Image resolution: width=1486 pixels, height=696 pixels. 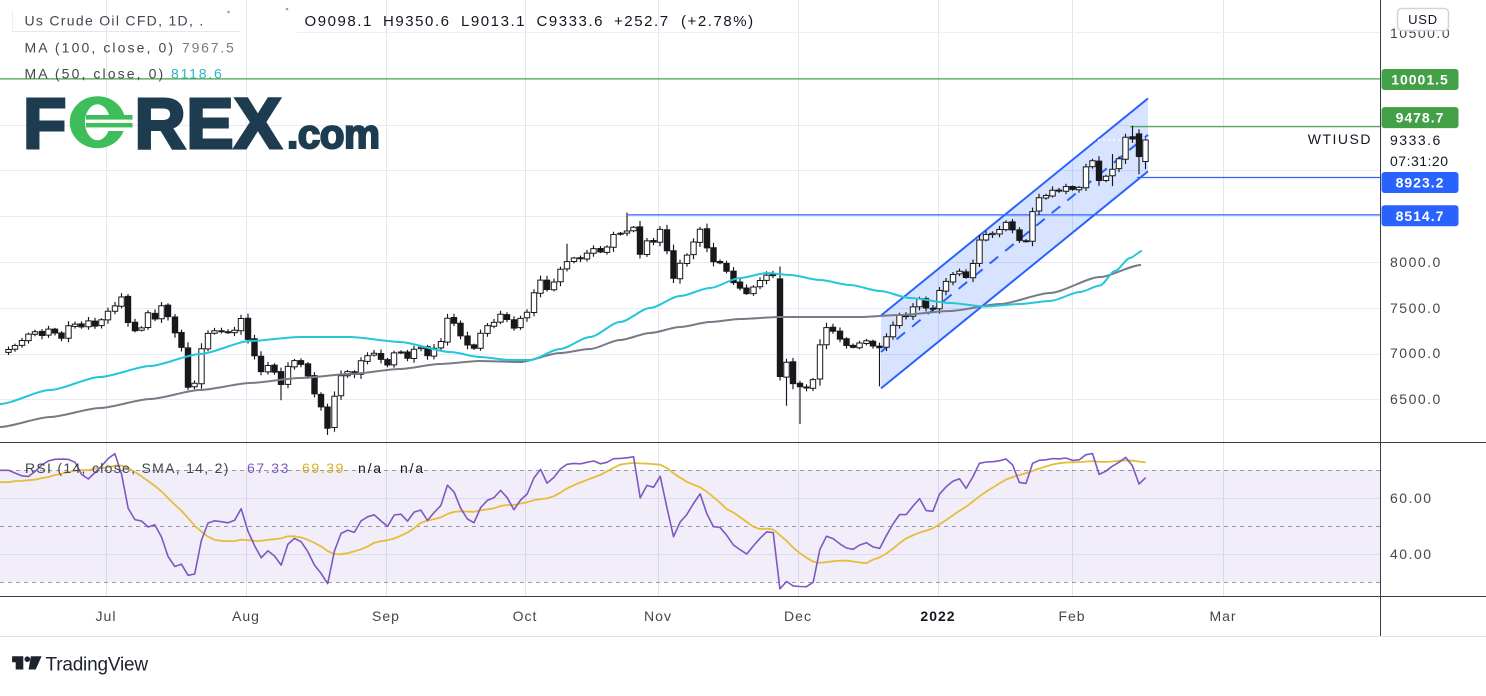 What do you see at coordinates (209, 124) in the screenshot?
I see `svg-text: REX` at bounding box center [209, 124].